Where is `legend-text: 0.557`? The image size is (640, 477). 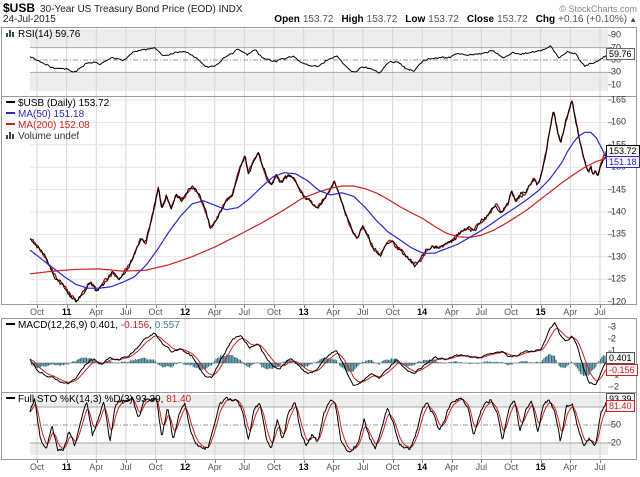
legend-text: 0.557 is located at coordinates (167, 325).